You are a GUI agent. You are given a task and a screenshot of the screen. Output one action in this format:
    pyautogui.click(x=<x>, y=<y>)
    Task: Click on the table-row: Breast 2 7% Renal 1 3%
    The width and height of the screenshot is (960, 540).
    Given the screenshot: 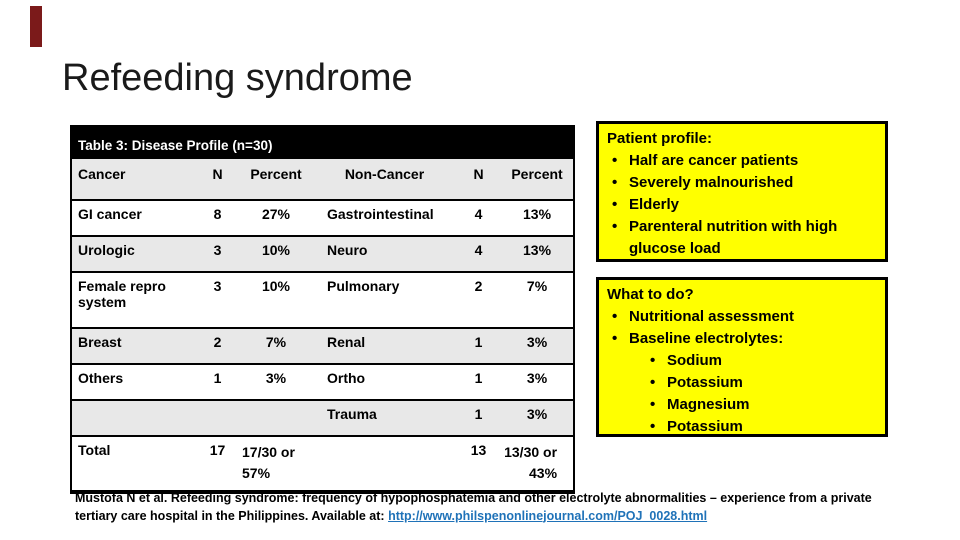 What is the action you would take?
    pyautogui.click(x=323, y=346)
    